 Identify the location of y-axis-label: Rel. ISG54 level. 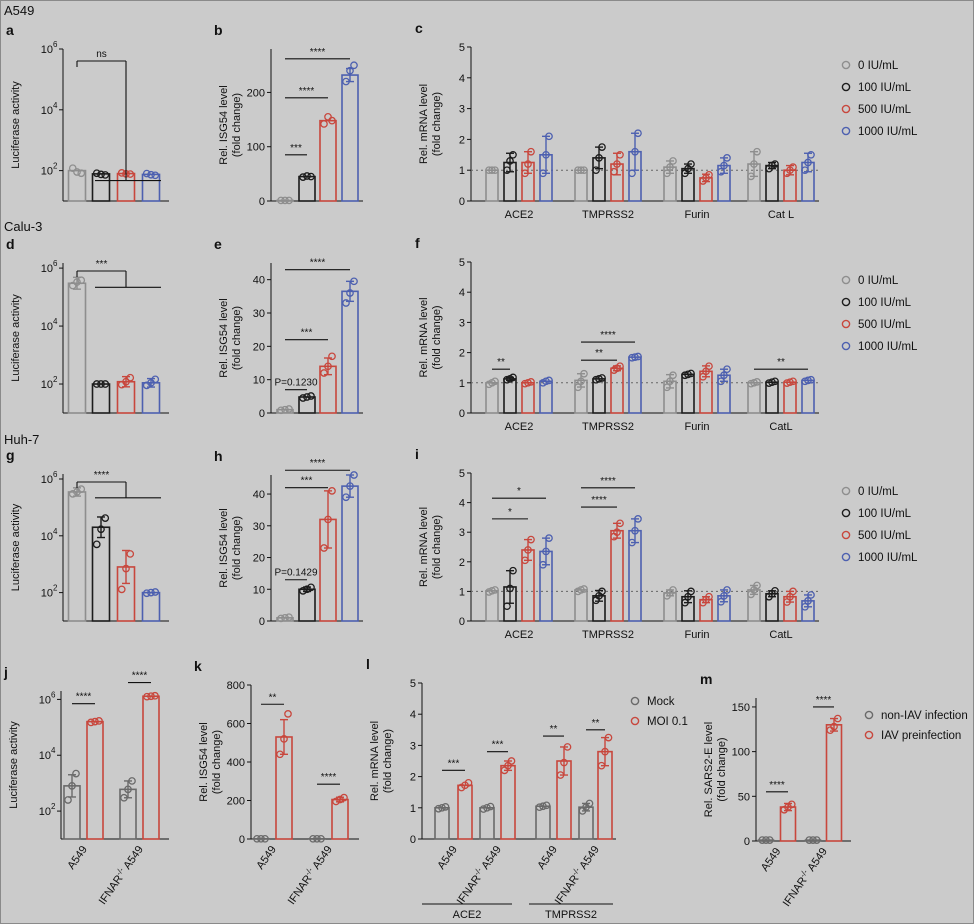
(224, 547).